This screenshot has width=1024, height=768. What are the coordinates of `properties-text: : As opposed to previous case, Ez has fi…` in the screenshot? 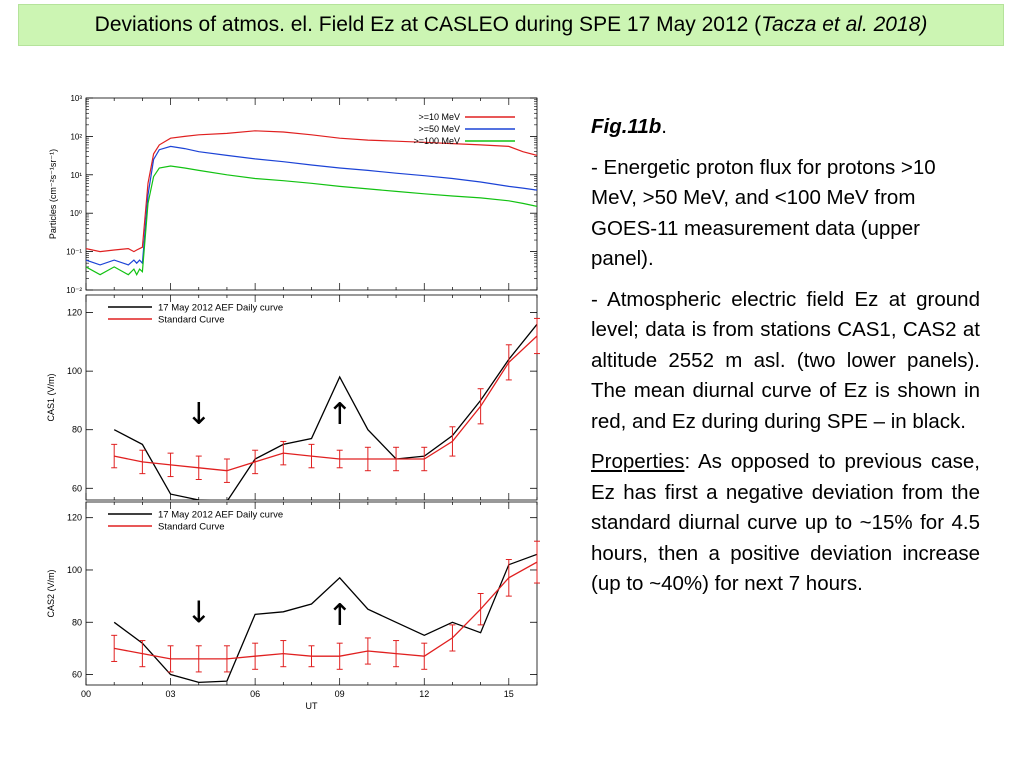 It's located at (785, 522).